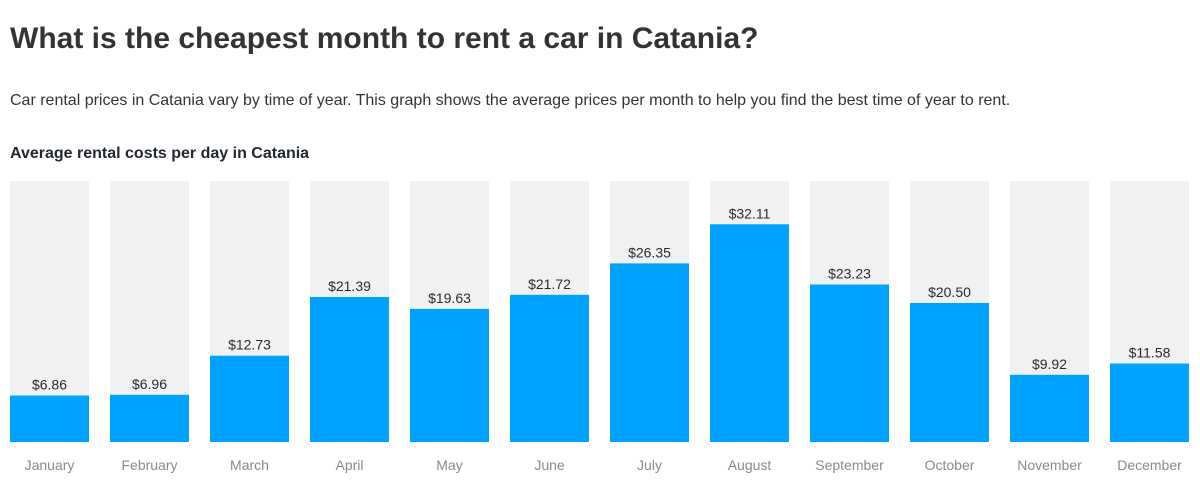  Describe the element at coordinates (349, 465) in the screenshot. I see `month-label: April` at that location.